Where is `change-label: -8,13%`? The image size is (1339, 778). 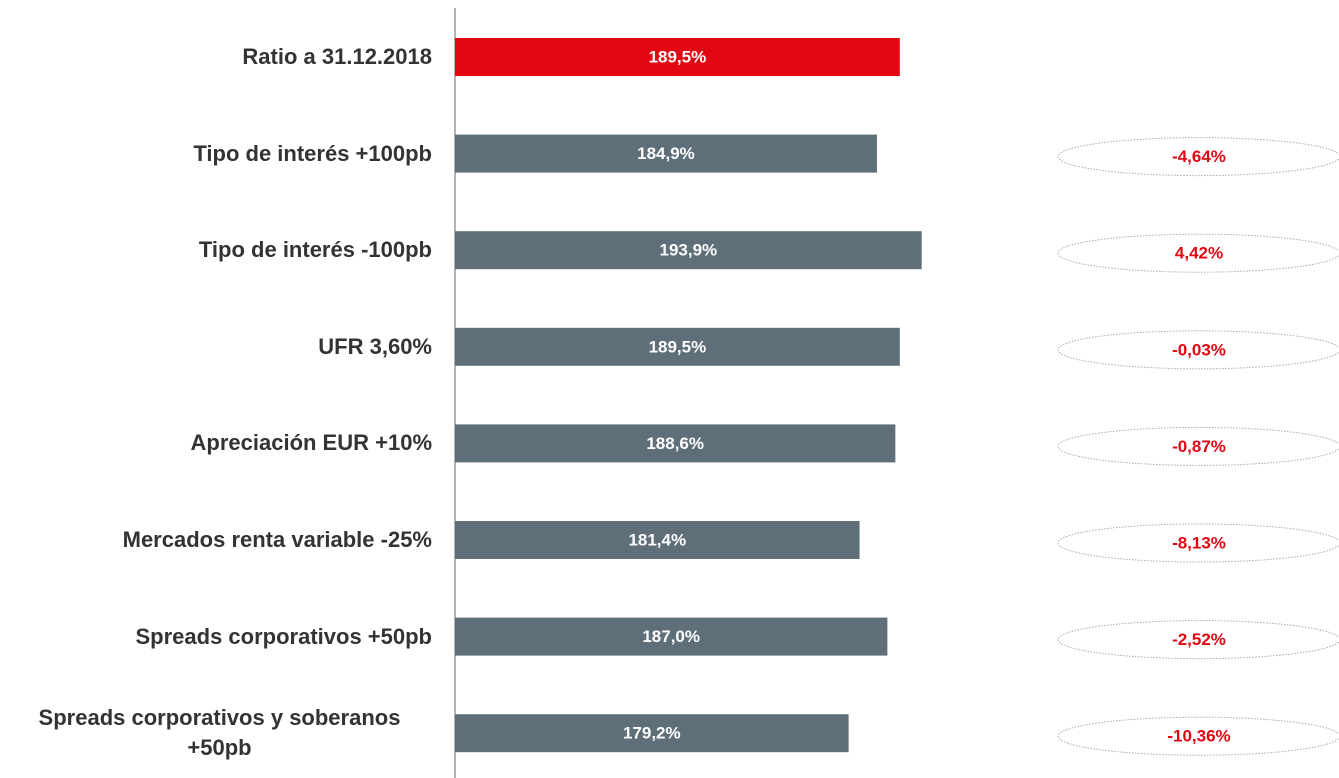
change-label: -8,13% is located at coordinates (1199, 542).